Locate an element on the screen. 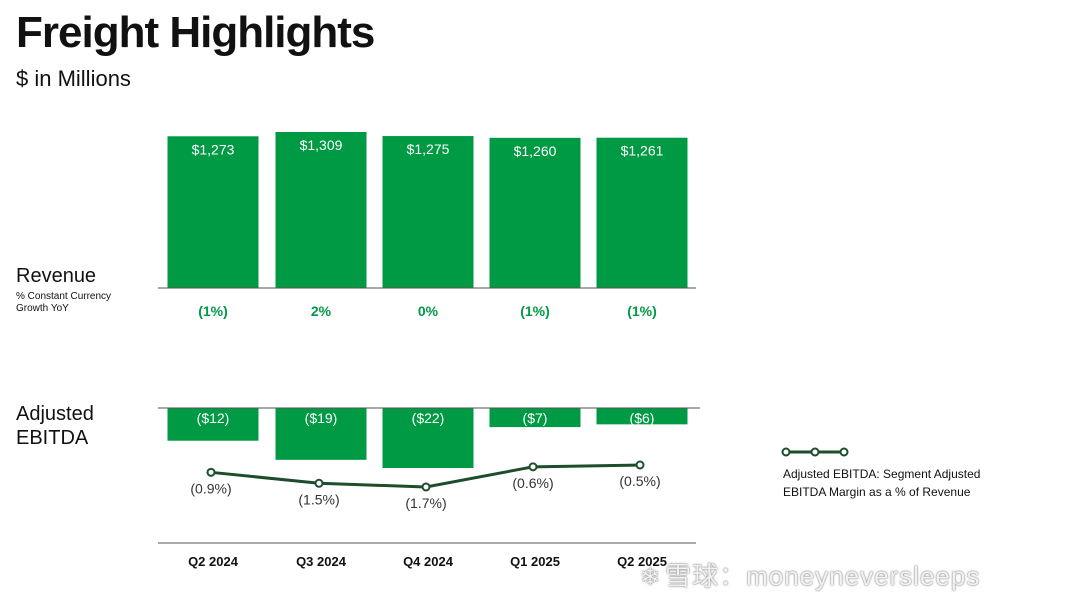 Image resolution: width=1076 pixels, height=607 pixels. snowball-logo-icon: ❄ is located at coordinates (651, 577).